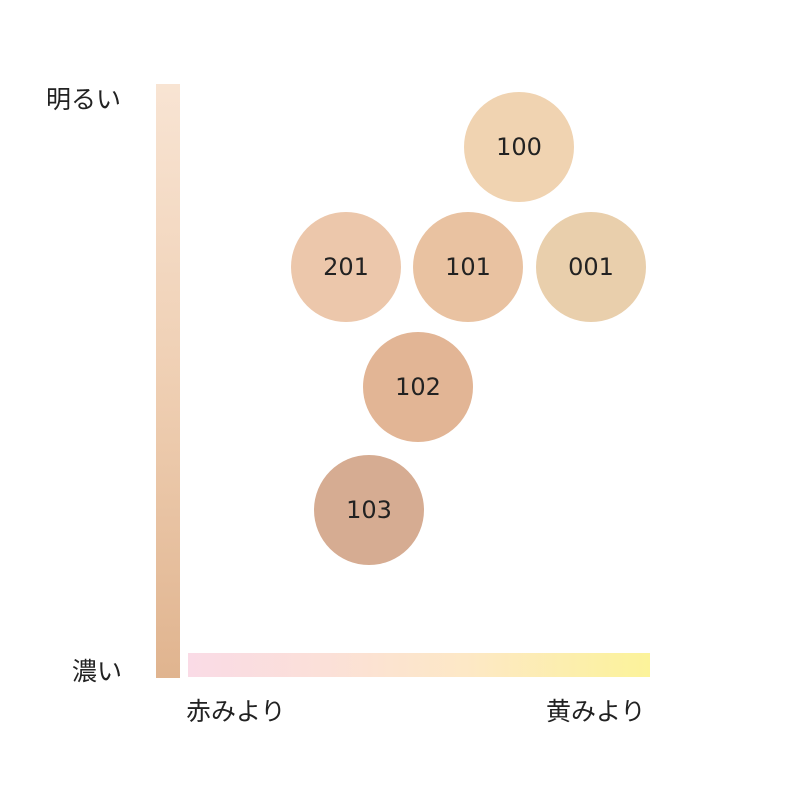 Image resolution: width=800 pixels, height=800 pixels. I want to click on shade-code: 103, so click(369, 510).